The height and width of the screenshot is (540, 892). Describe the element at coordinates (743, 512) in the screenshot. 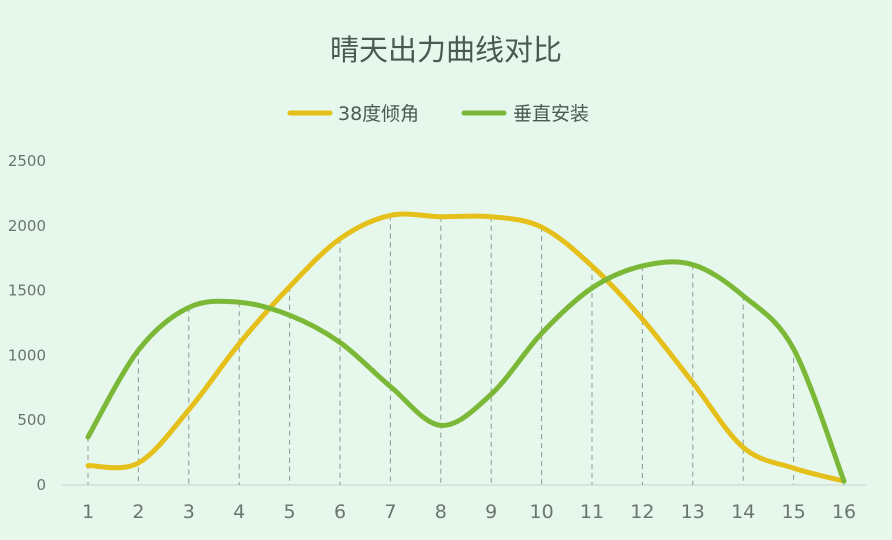

I see `x-tick-label: 14` at that location.